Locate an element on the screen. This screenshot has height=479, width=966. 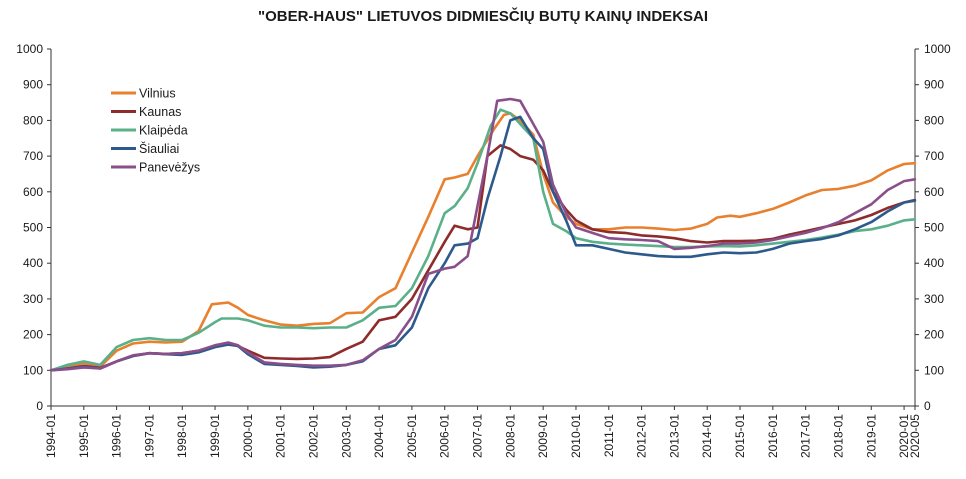
y-tick-label-right: 100 is located at coordinates (934, 370).